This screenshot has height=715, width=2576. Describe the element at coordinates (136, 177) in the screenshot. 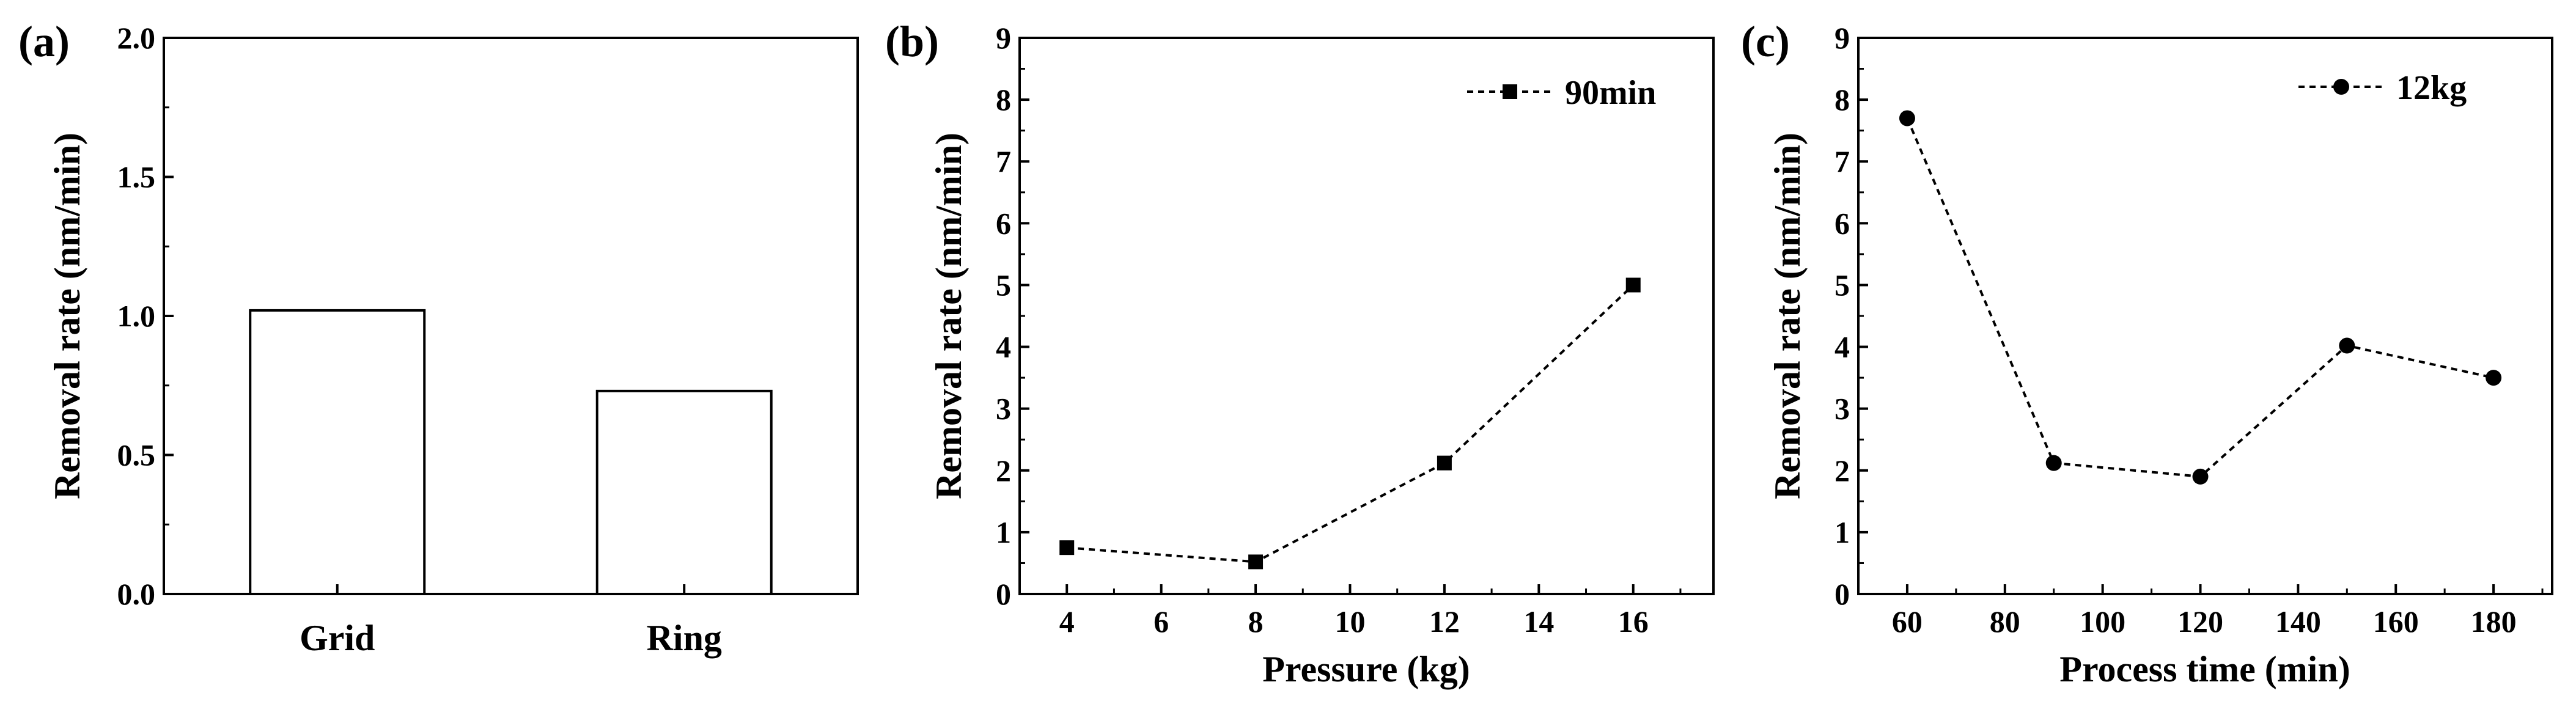

I see `panel-a-ytick-label: 1.5` at that location.